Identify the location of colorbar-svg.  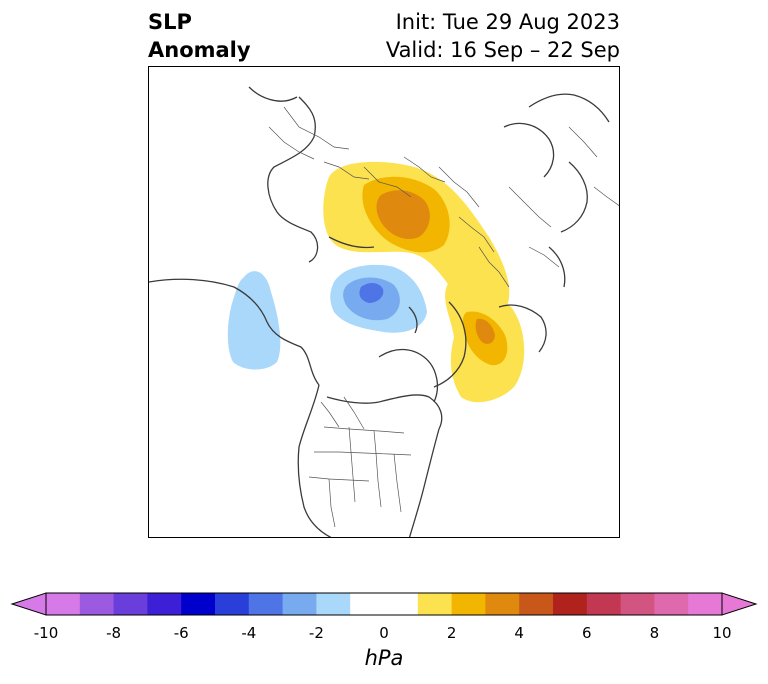
(384, 604).